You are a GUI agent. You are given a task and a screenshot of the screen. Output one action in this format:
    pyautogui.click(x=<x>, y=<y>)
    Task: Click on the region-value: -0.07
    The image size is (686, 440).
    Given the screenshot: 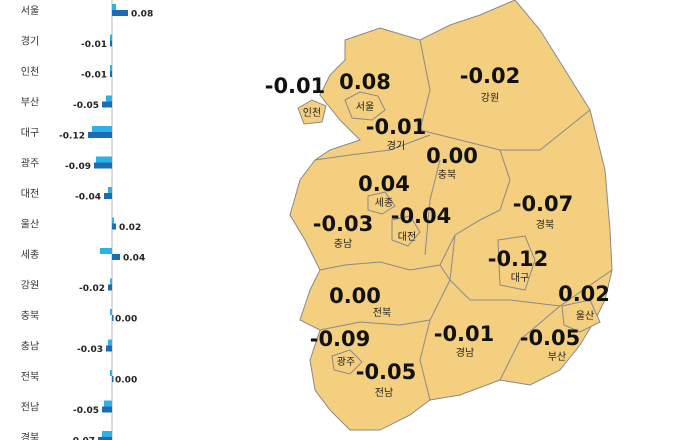 What is the action you would take?
    pyautogui.click(x=543, y=204)
    